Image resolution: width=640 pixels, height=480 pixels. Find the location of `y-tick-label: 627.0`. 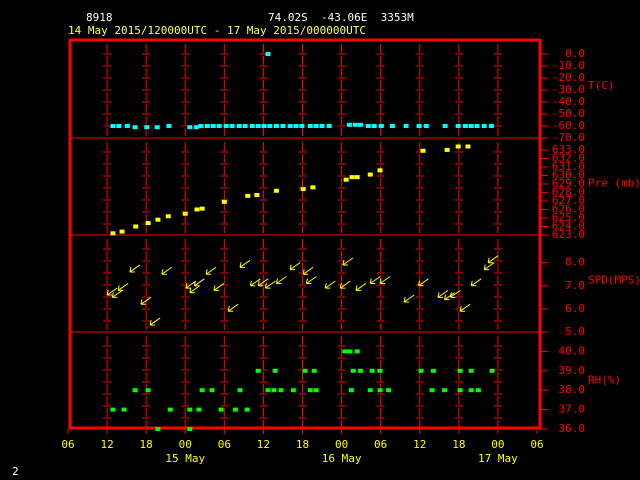

y-tick-label: 627.0 is located at coordinates (568, 200).